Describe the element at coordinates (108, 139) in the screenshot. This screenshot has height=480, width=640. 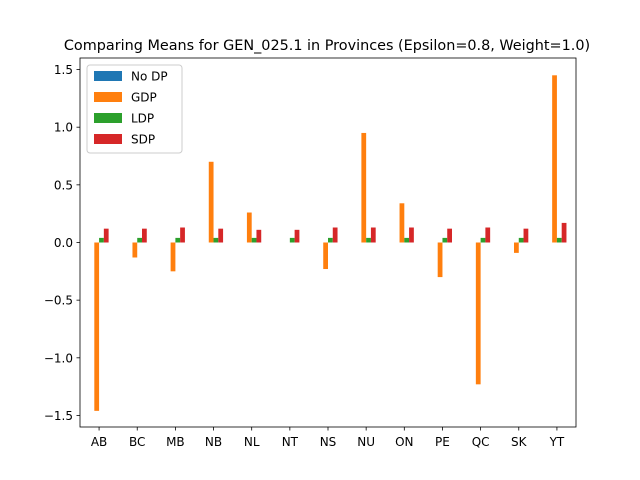
I see `legend-swatch-sdp` at that location.